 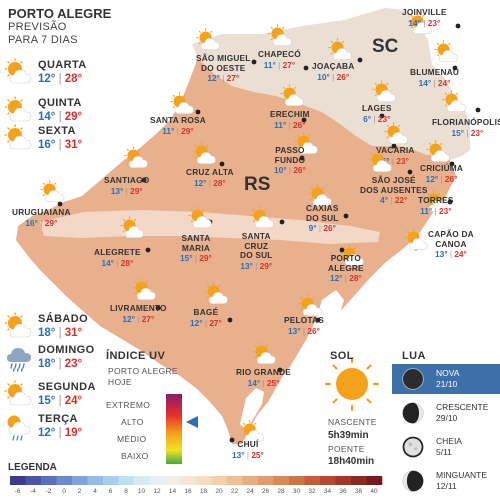 What do you see at coordinates (351, 461) in the screenshot?
I see `sunset-time: 18h40min` at bounding box center [351, 461].